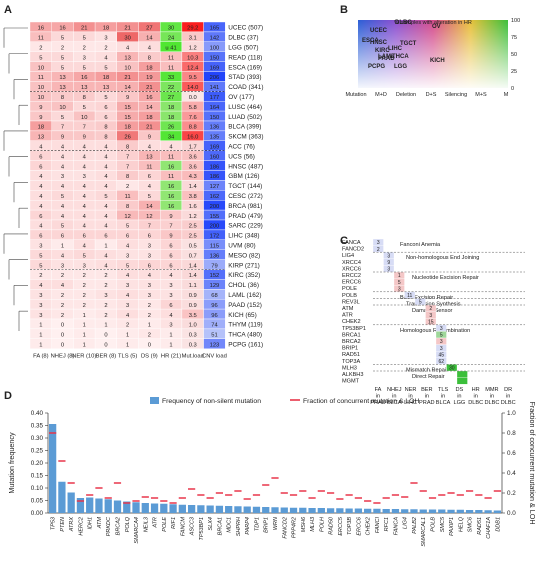 The image size is (545, 562). What do you see at coordinates (37, 501) in the screenshot?
I see `y-tick-label: 0.05` at bounding box center [37, 501].